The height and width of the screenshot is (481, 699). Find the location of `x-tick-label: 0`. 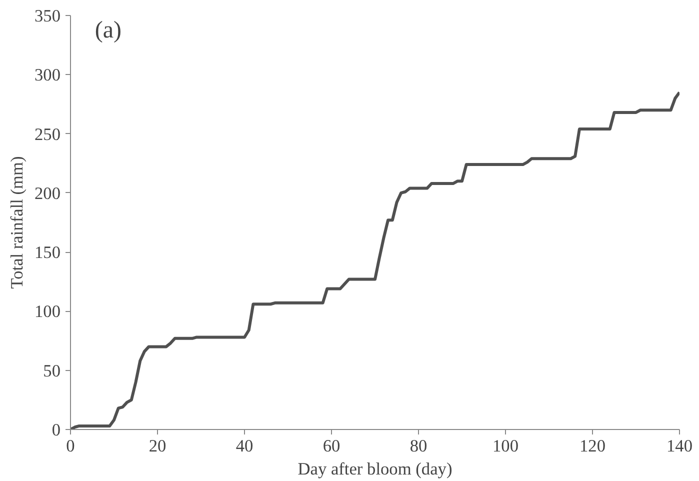

x-tick-label: 0 is located at coordinates (70, 446).